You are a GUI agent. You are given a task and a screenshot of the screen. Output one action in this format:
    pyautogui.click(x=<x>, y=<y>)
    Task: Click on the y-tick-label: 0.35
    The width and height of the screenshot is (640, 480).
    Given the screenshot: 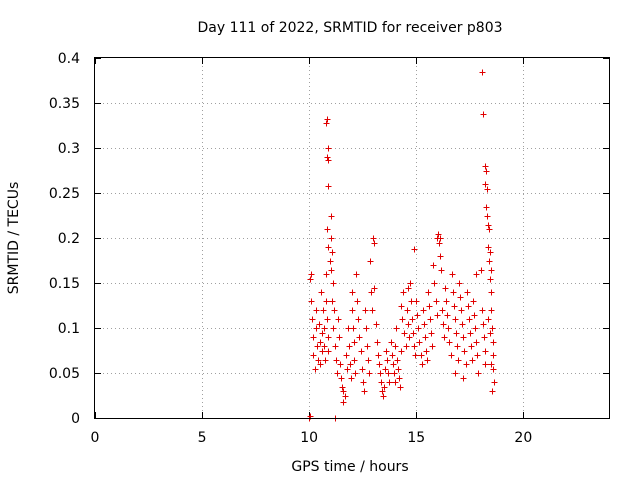 What is the action you would take?
    pyautogui.click(x=64, y=104)
    